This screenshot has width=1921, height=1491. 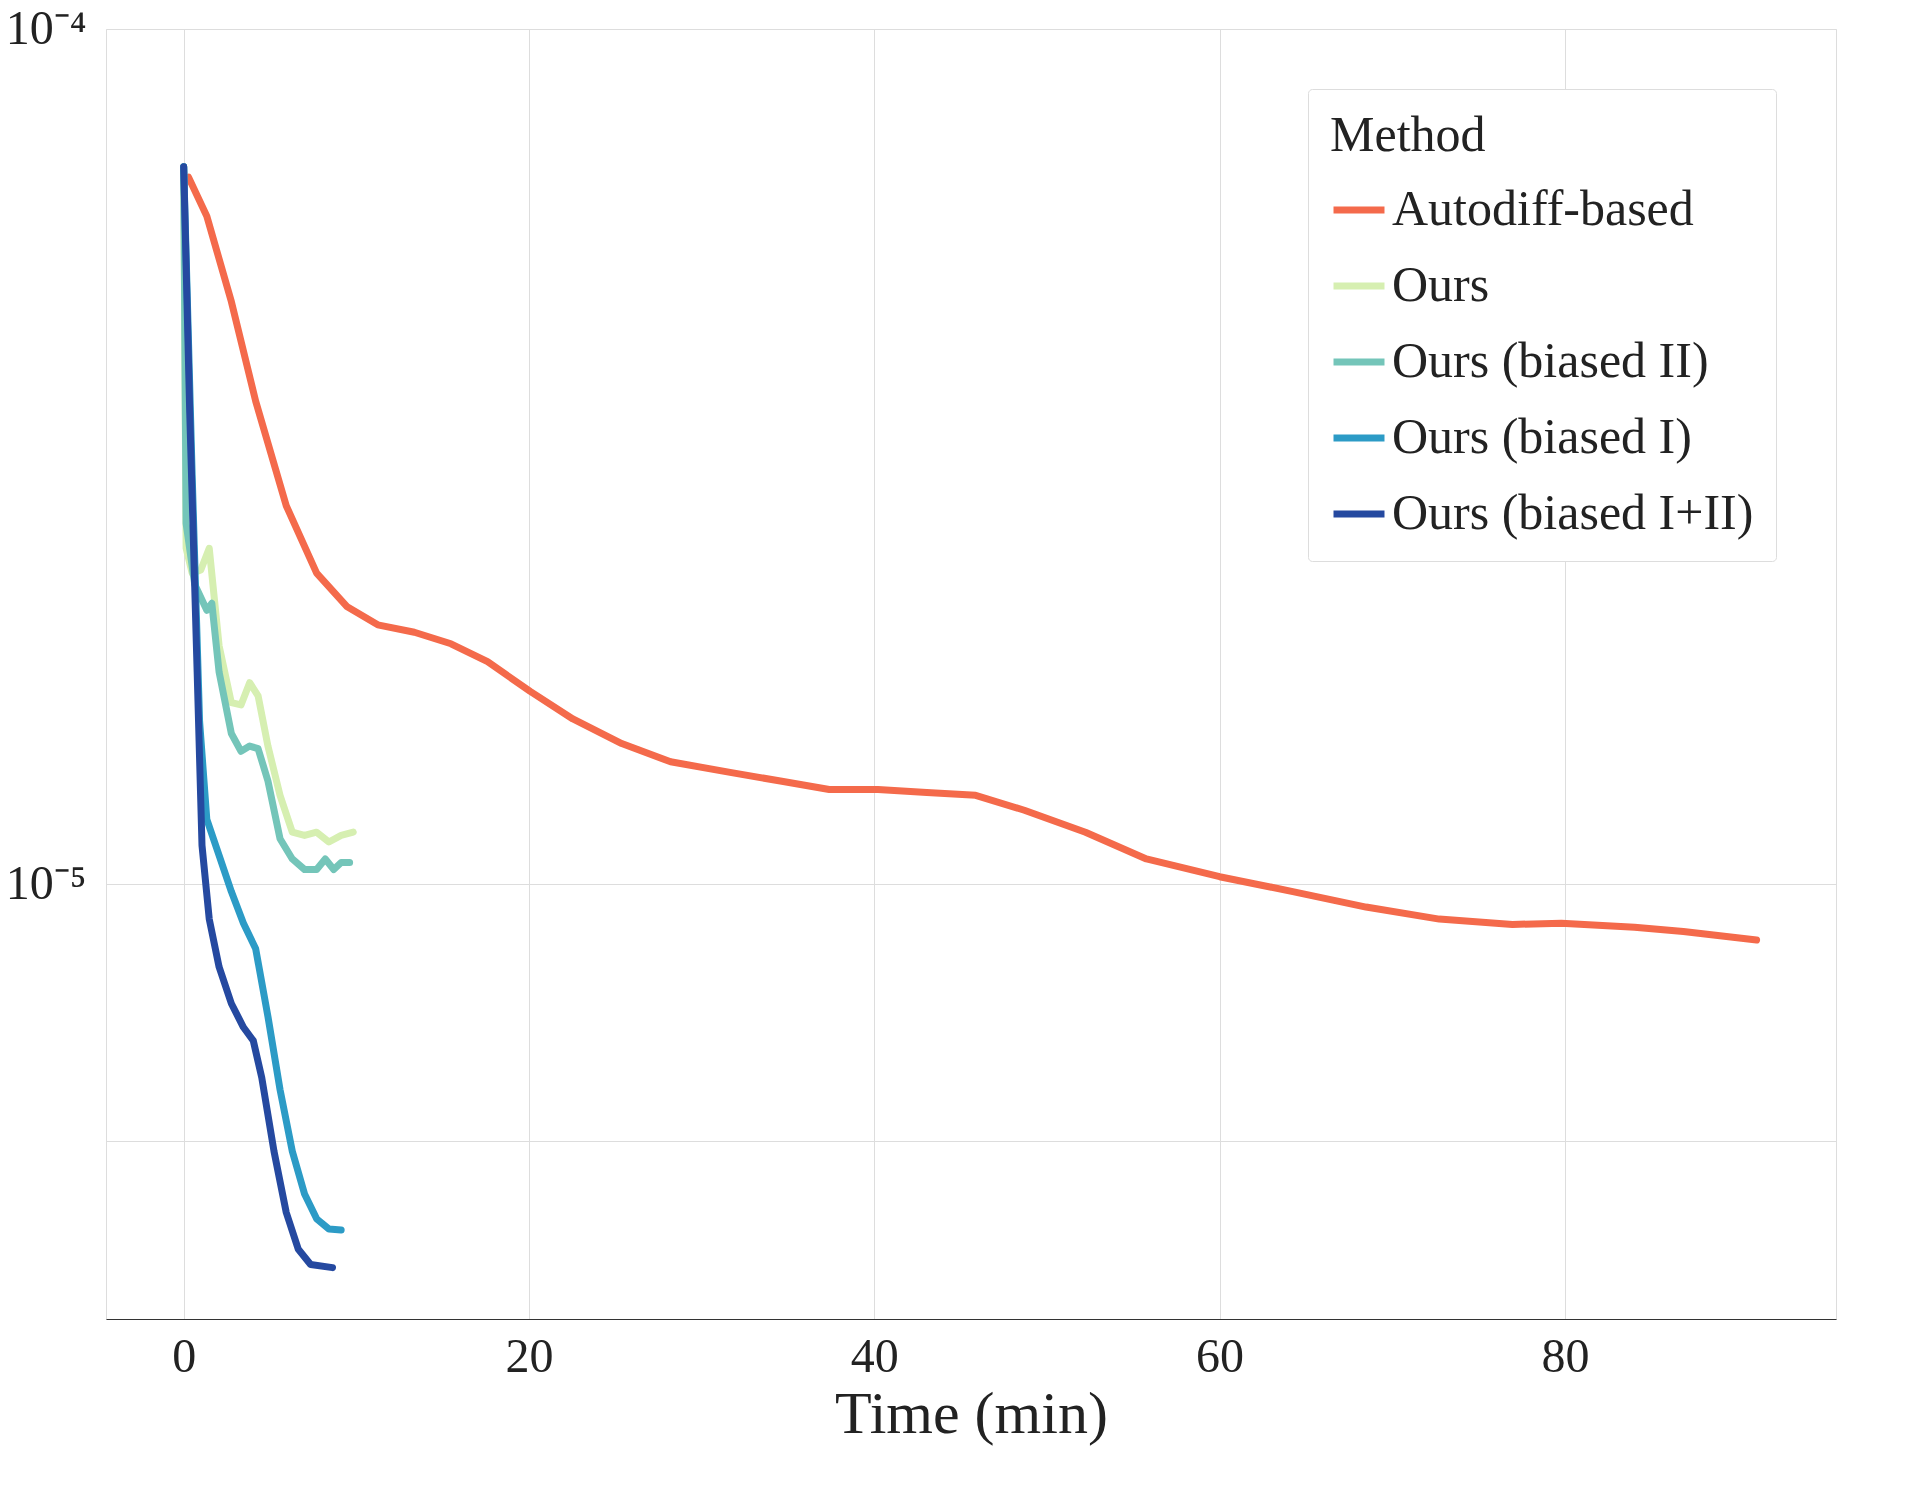 What do you see at coordinates (46, 882) in the screenshot?
I see `y-tick-label: 10⁻⁵` at bounding box center [46, 882].